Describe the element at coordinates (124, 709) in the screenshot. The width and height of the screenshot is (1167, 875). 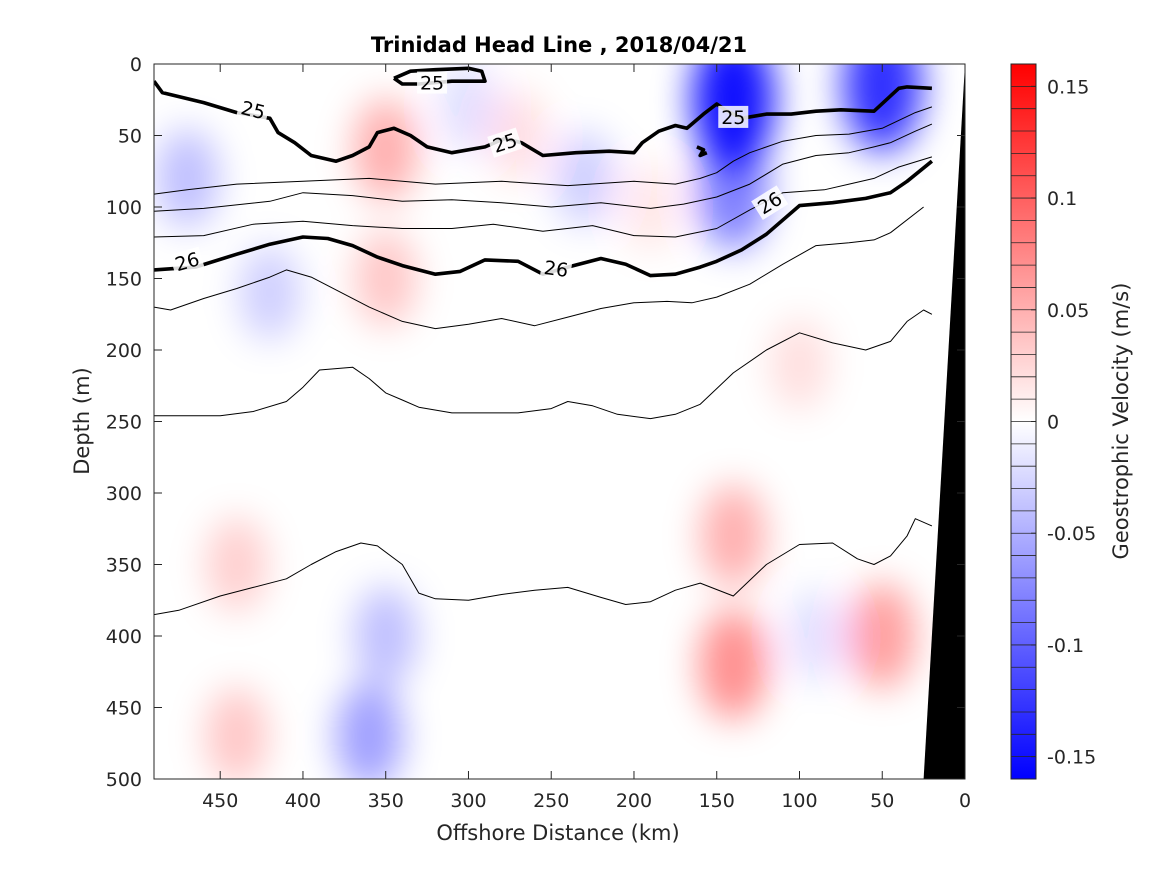
I see `y-tick-label: 450` at that location.